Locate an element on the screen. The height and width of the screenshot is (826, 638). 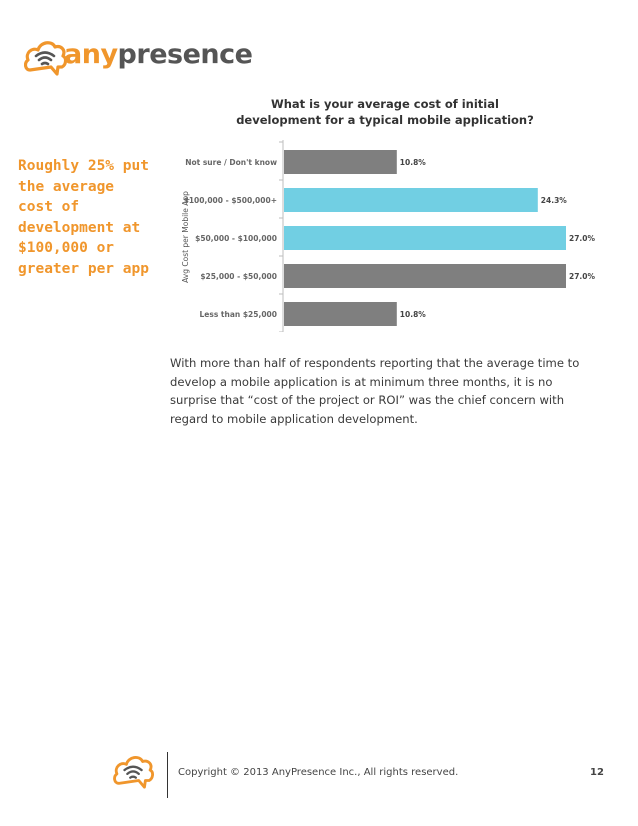
page-number: 12 is located at coordinates (597, 772).